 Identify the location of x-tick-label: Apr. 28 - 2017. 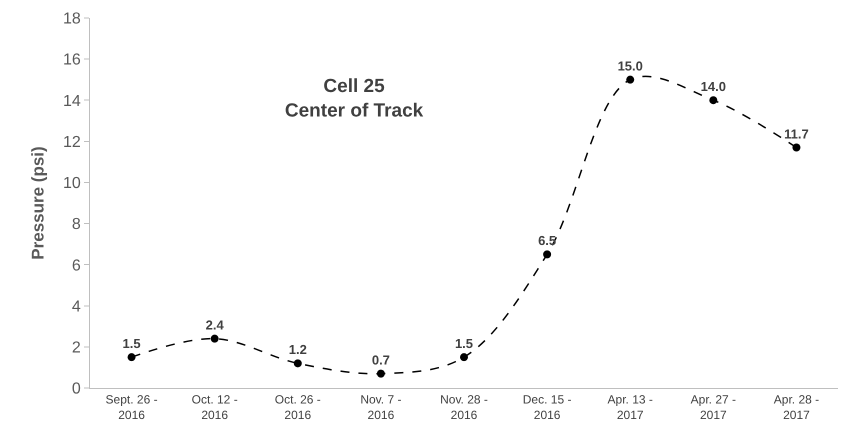
(797, 407).